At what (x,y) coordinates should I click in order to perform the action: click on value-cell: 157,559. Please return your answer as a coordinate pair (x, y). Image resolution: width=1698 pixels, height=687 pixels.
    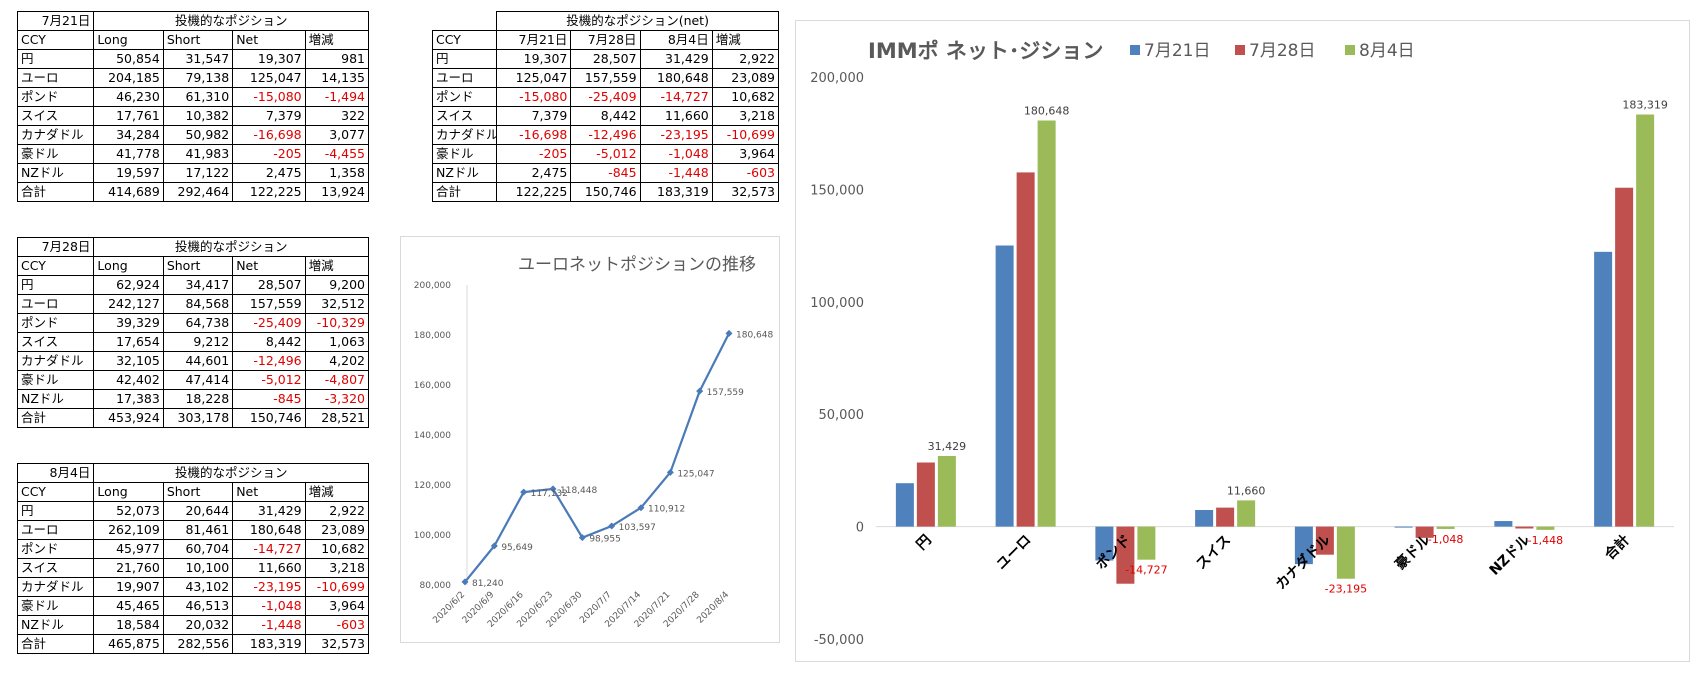
    Looking at the image, I should click on (605, 78).